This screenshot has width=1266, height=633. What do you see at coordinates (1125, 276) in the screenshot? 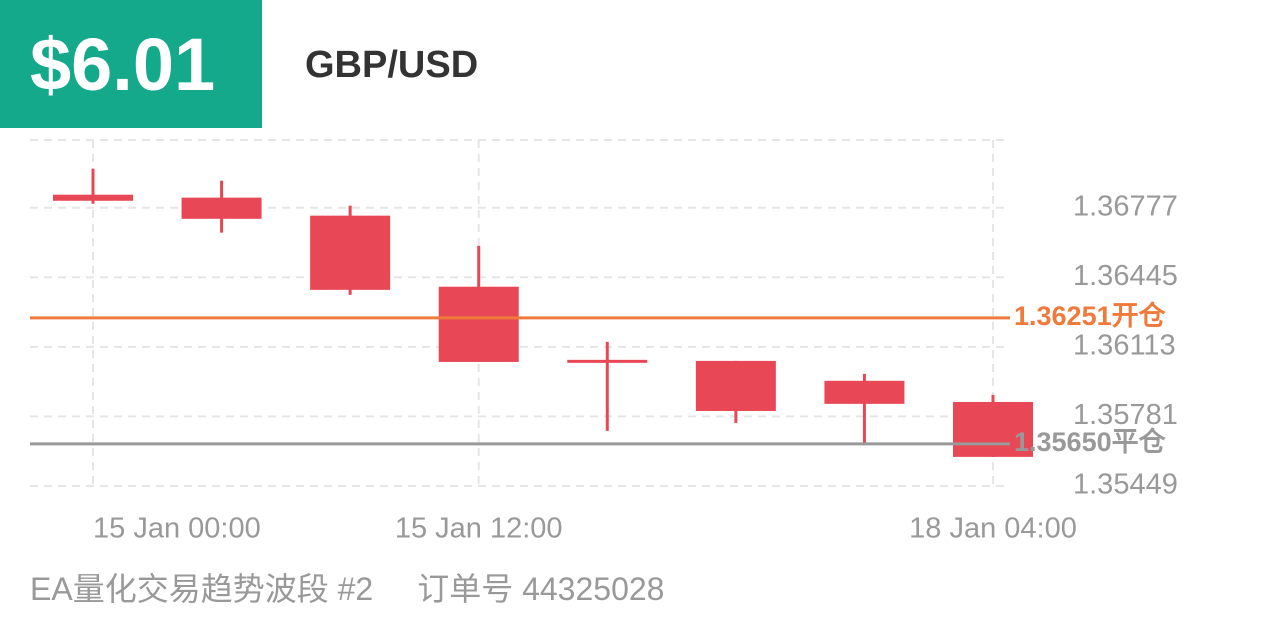
I see `y-tick-label: 1.36445` at bounding box center [1125, 276].